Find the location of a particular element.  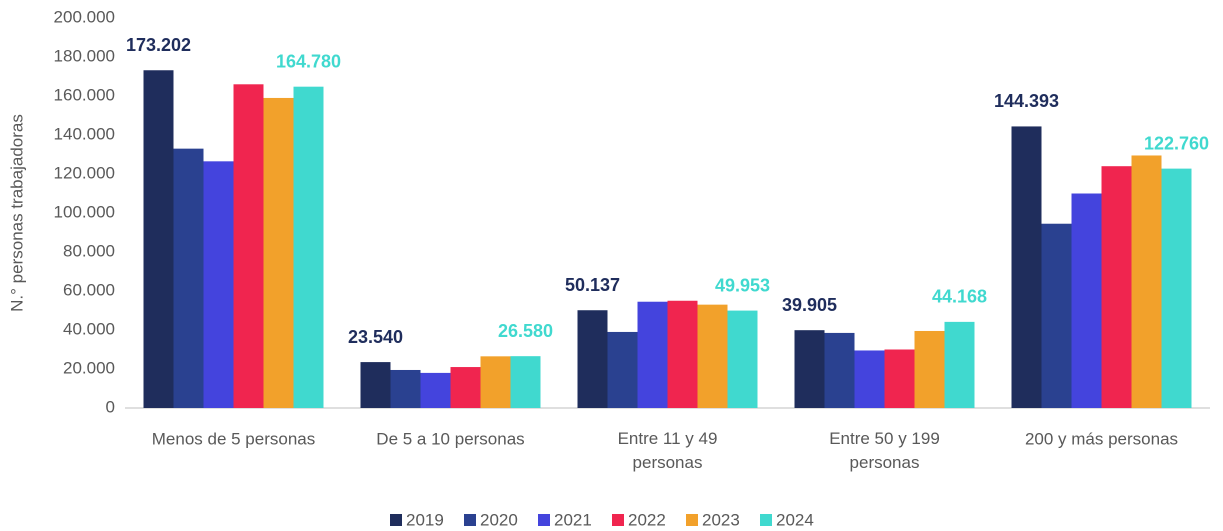

value-label: 49.953 is located at coordinates (742, 285).